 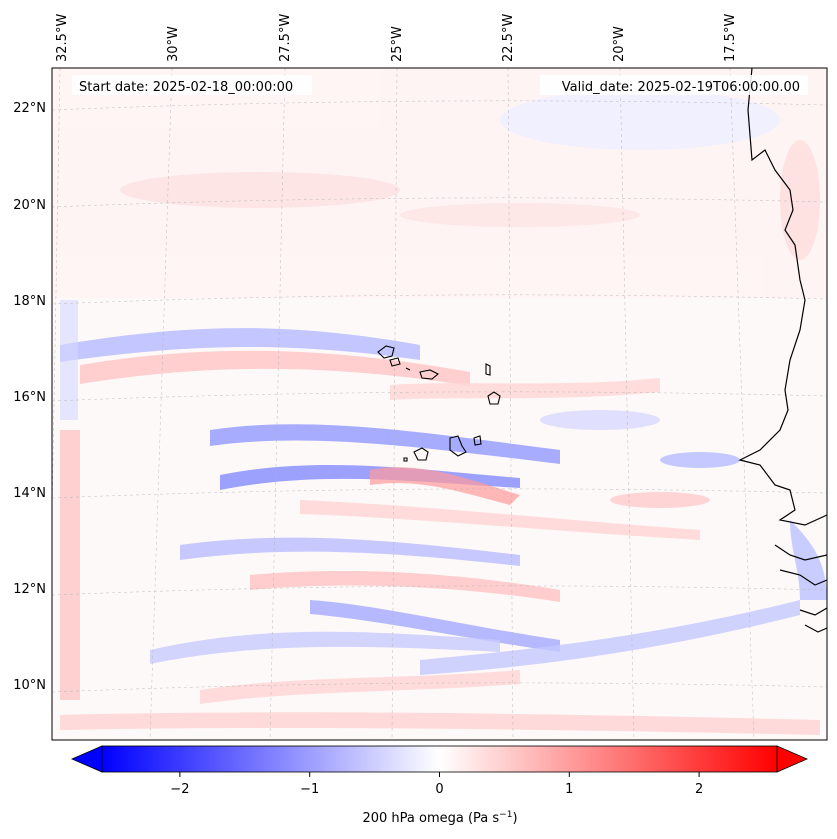 I want to click on colorbar-max-arrow, so click(x=792, y=759).